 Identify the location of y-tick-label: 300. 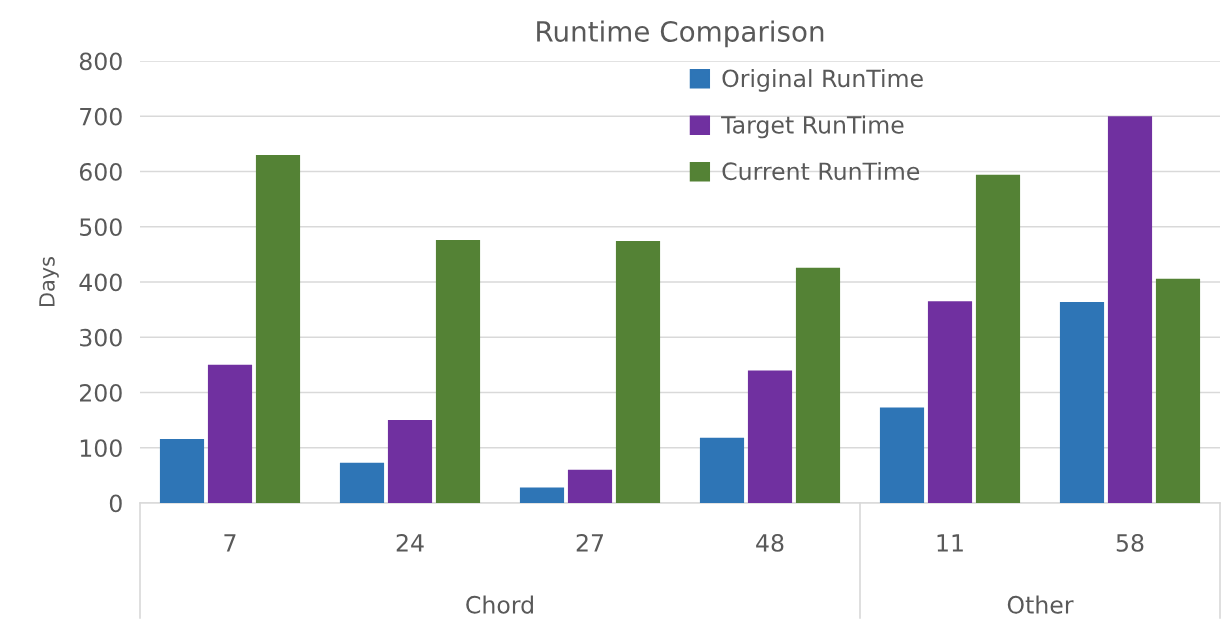
(101, 337).